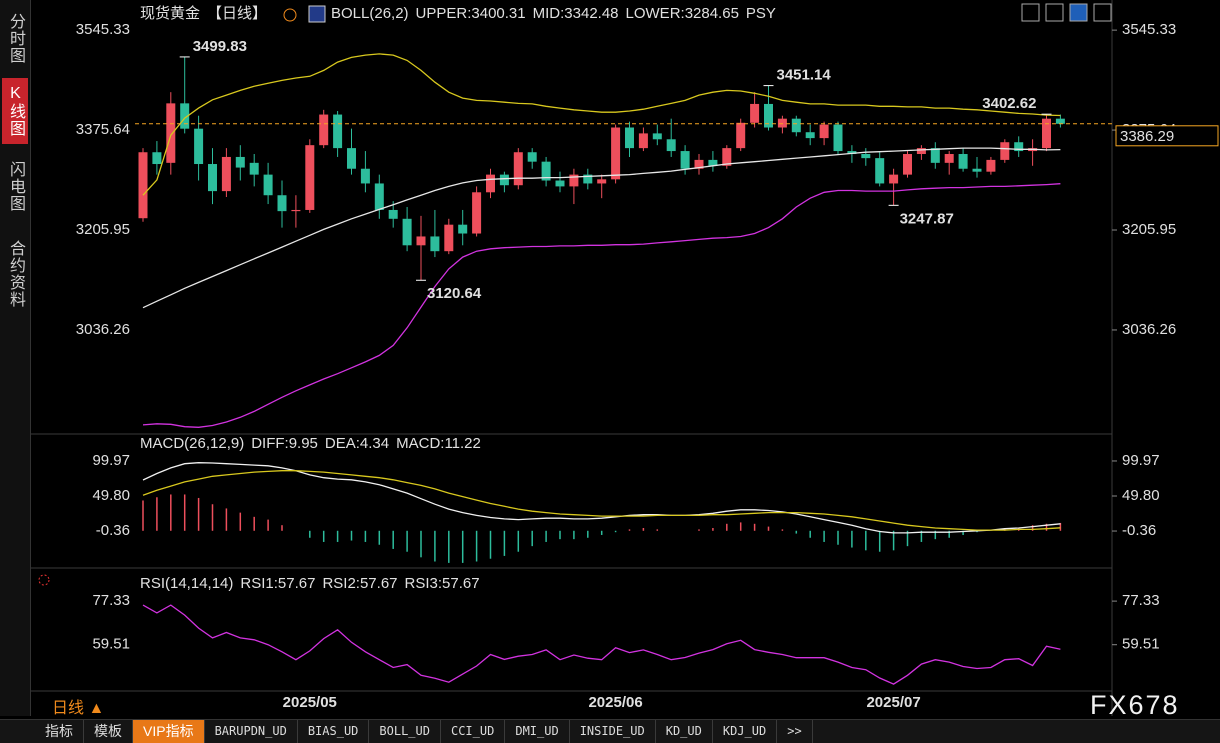 Image resolution: width=1220 pixels, height=743 pixels. Describe the element at coordinates (745, 731) in the screenshot. I see `toolbar-tab: KDJ_UD` at that location.